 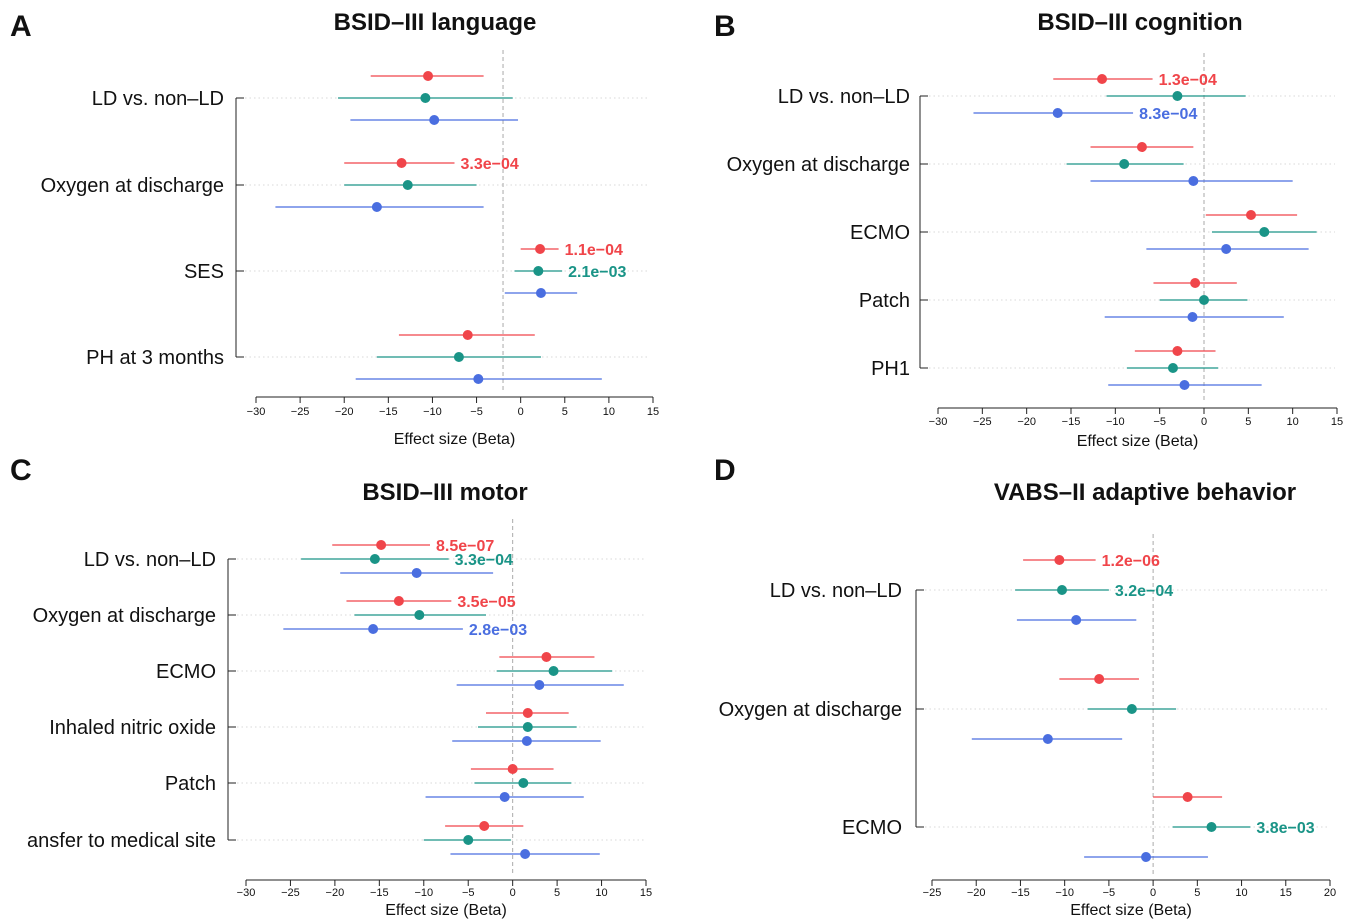 What do you see at coordinates (21, 470) in the screenshot?
I see `panel-letter: C` at bounding box center [21, 470].